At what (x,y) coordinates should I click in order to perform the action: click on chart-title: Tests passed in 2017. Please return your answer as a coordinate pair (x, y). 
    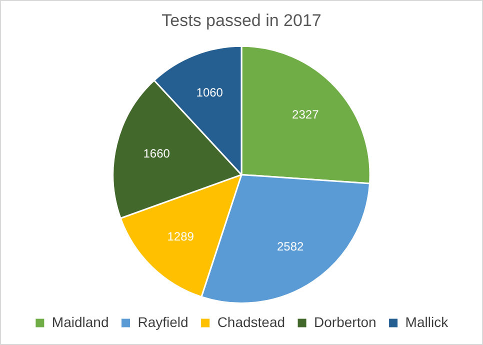
    Looking at the image, I should click on (242, 20).